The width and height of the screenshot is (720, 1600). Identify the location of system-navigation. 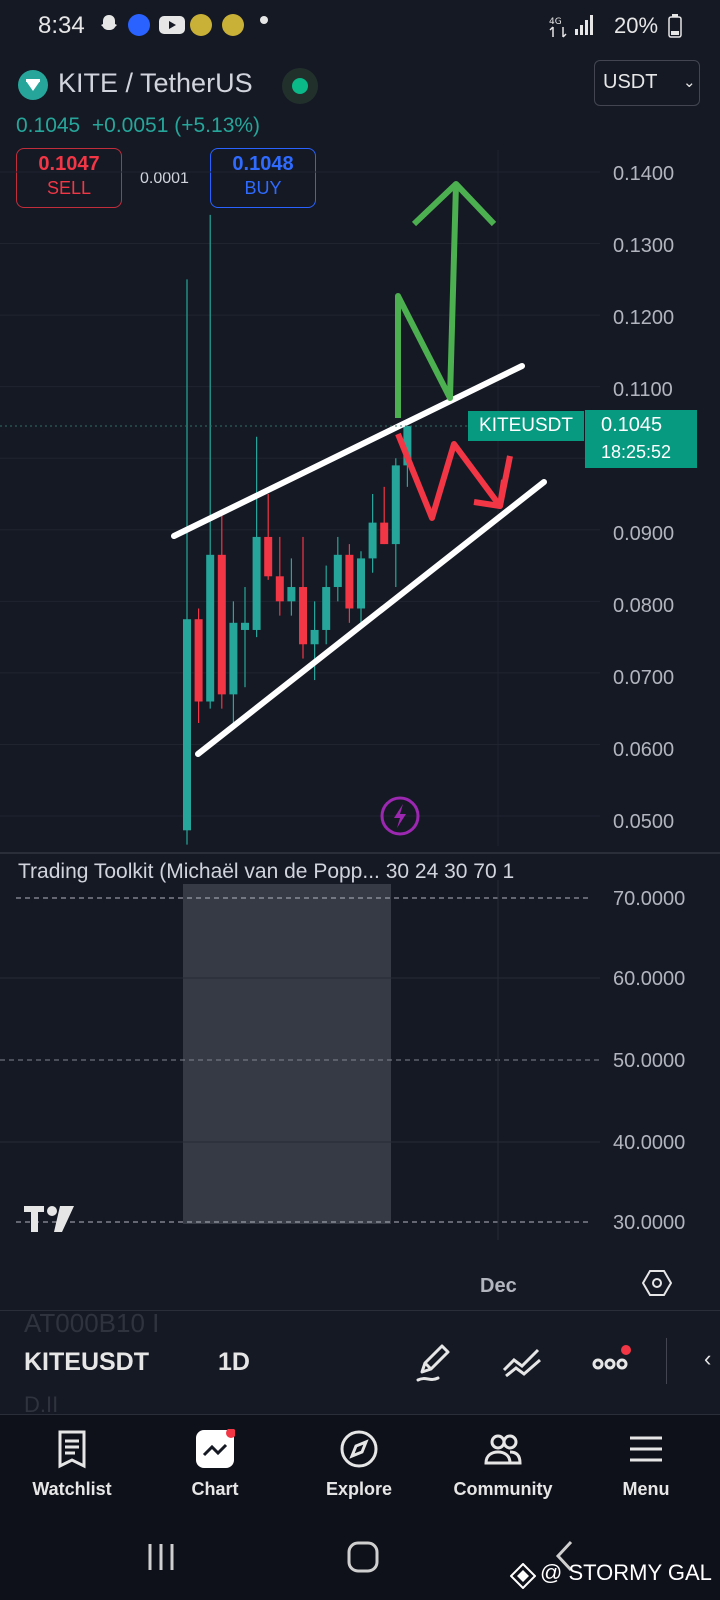
(360, 1558).